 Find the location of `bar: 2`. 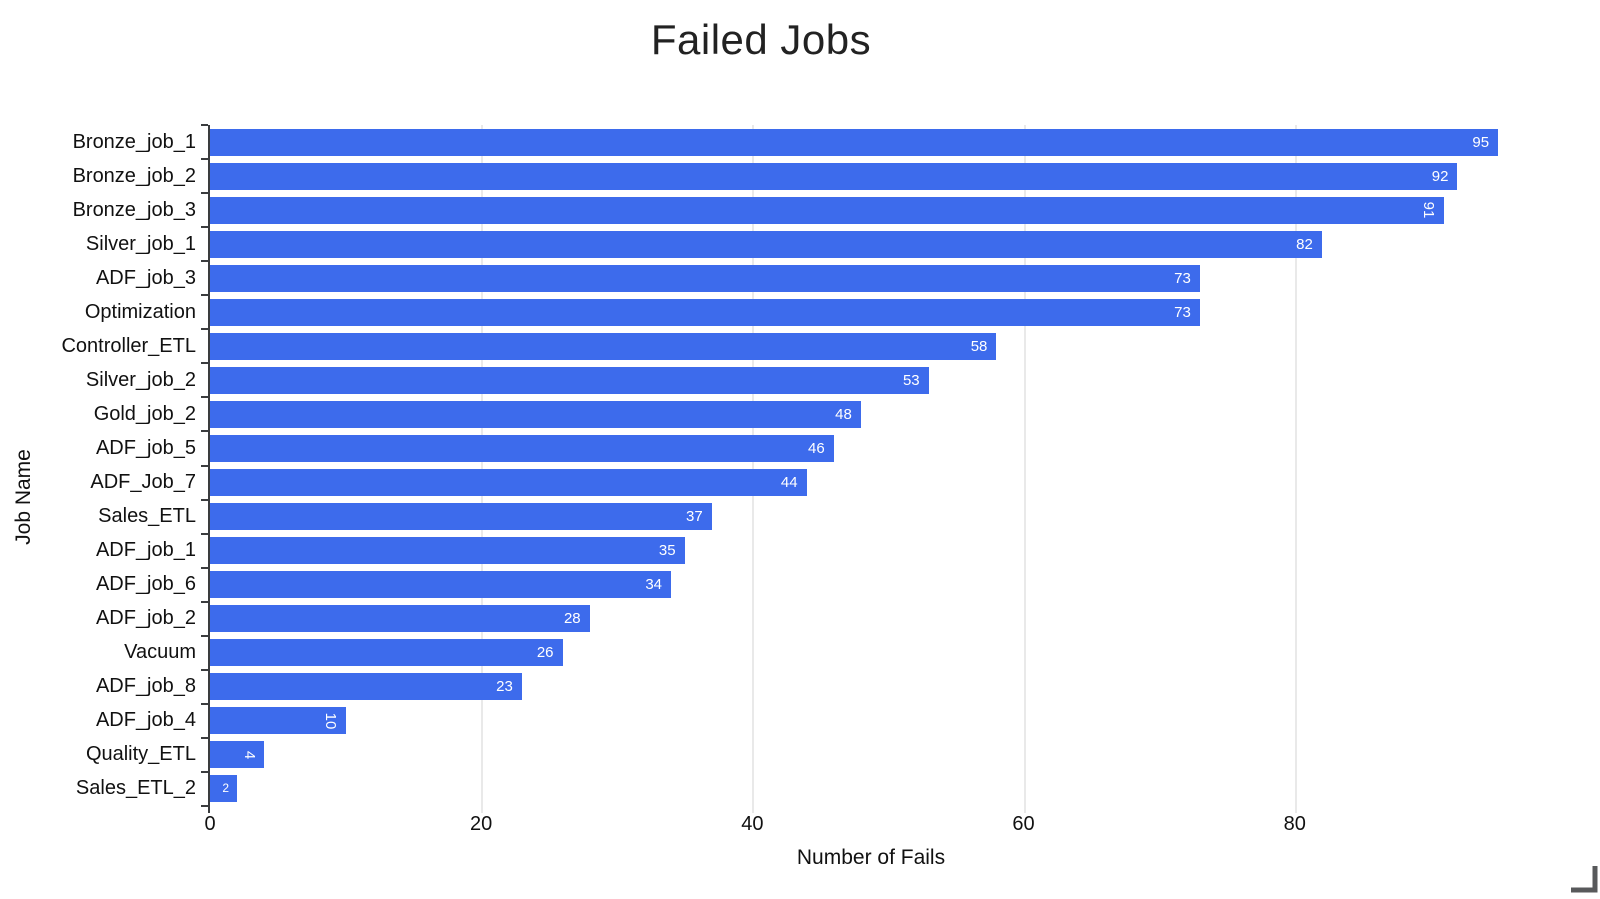

bar: 2 is located at coordinates (224, 789).